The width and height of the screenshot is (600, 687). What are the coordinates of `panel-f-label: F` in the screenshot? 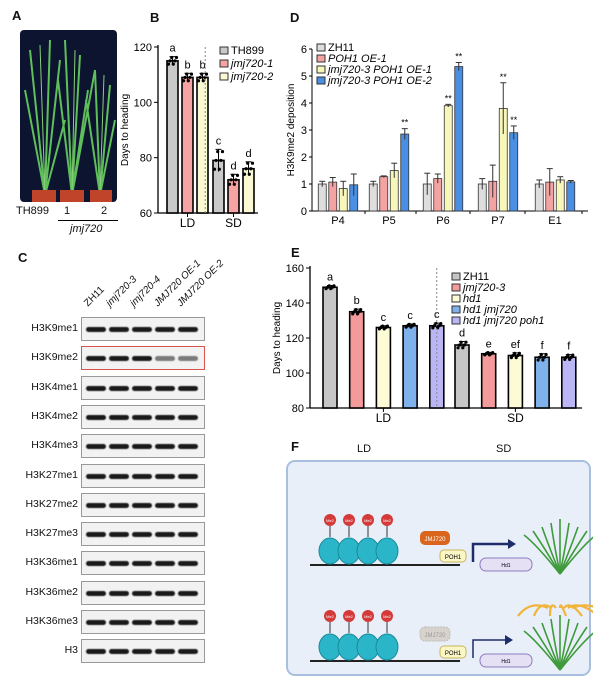 It's located at (295, 446).